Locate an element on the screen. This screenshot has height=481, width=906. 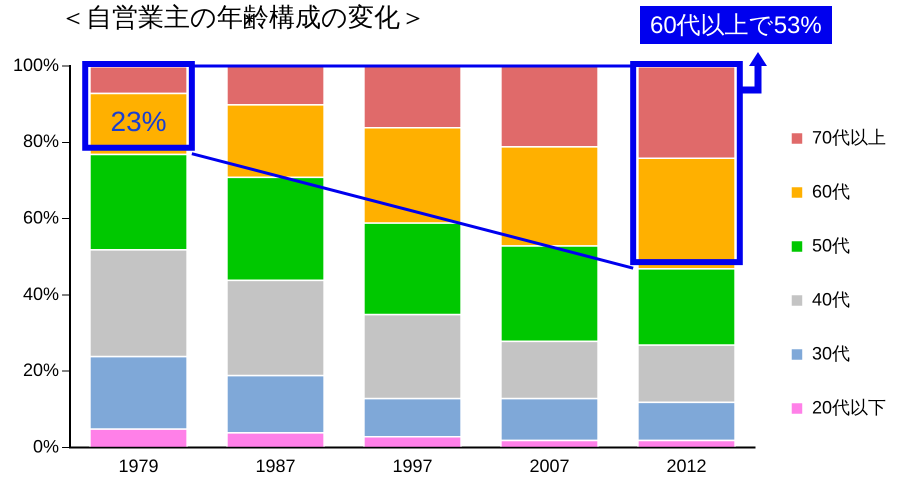
chart-title: ＜自営業主の年齢構成の変化＞ is located at coordinates (243, 17).